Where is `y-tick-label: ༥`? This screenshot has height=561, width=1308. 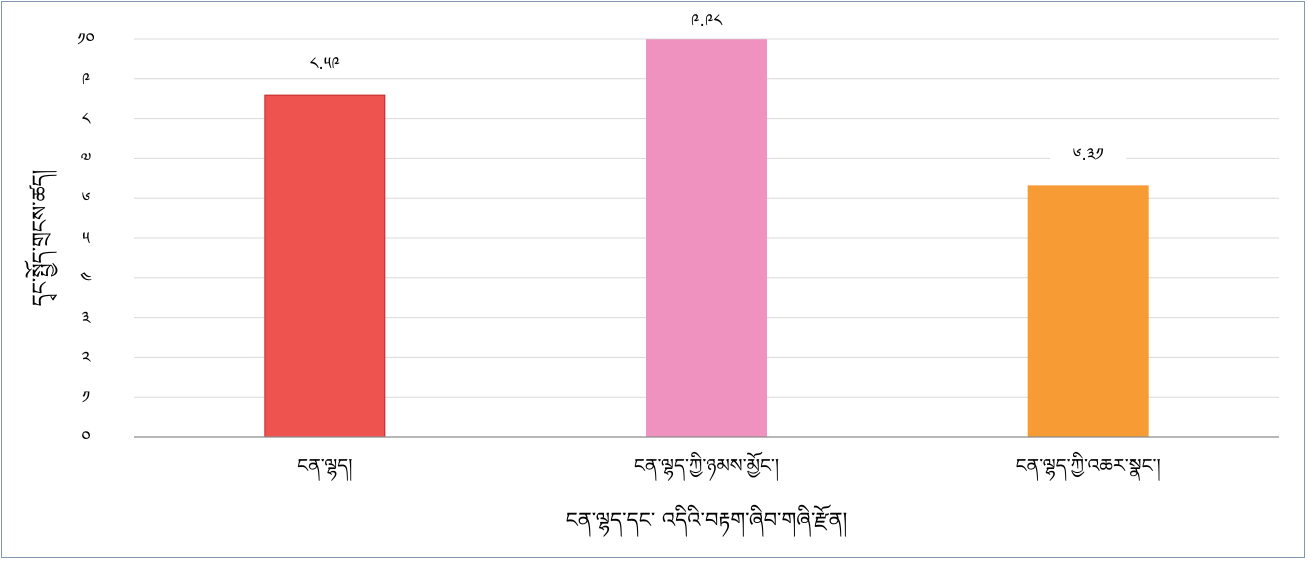
y-tick-label: ༥ is located at coordinates (86, 239).